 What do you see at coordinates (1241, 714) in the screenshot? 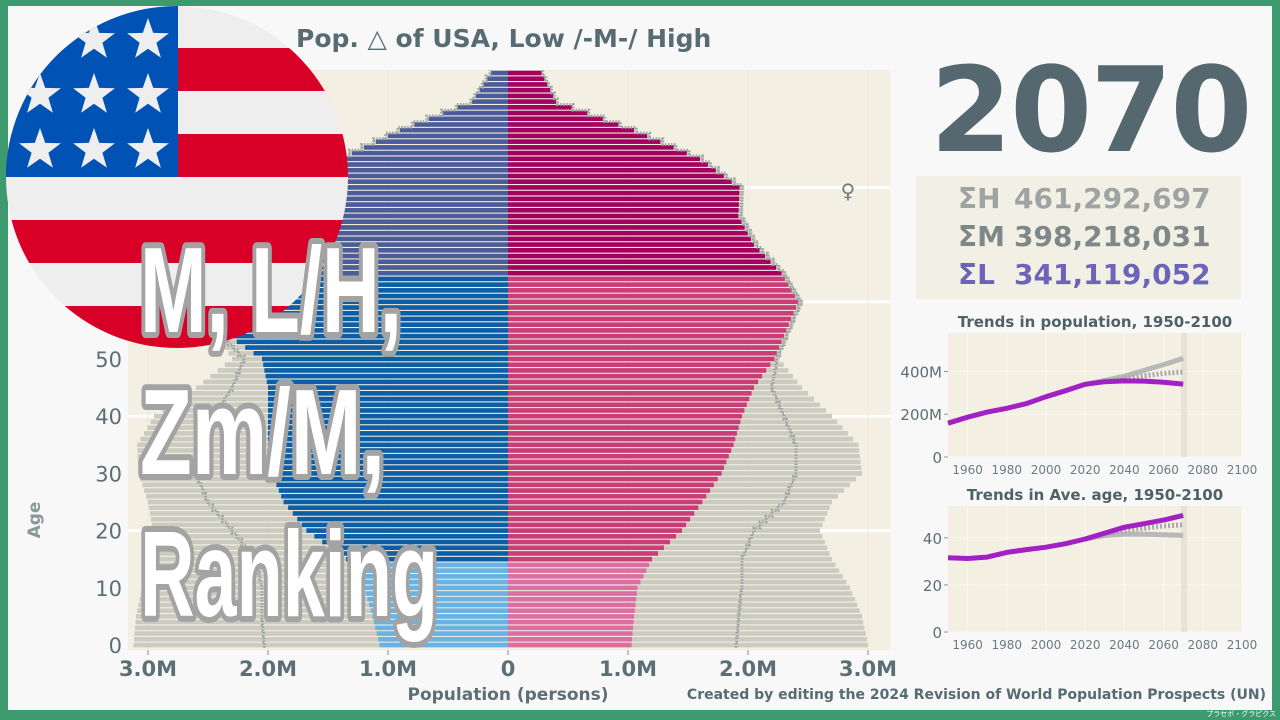
I see `logo-text: プラセボ・グラピクス` at bounding box center [1241, 714].